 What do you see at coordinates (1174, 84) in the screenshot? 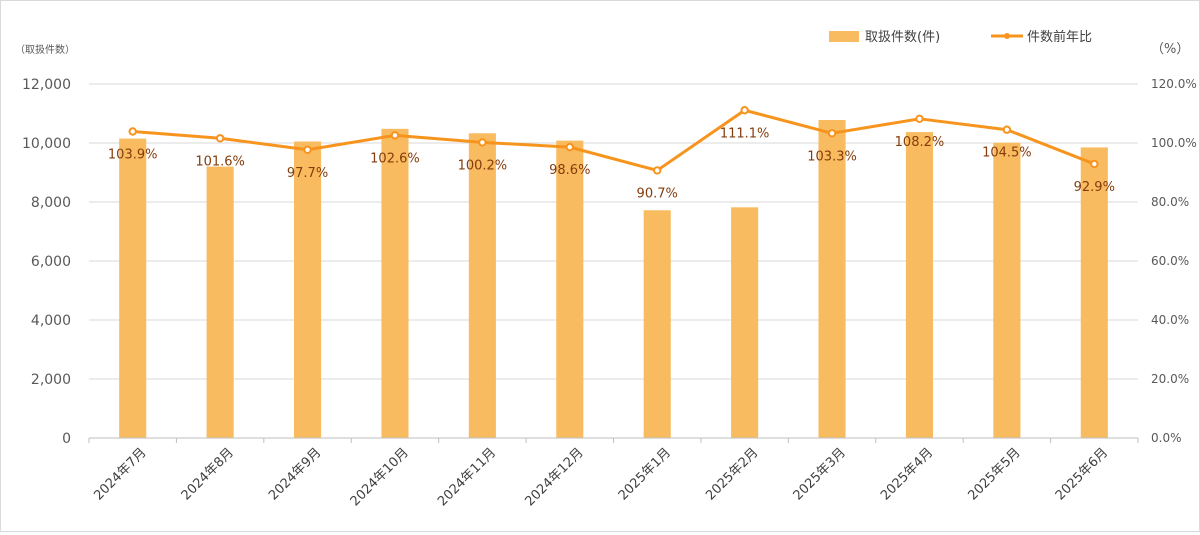
I see `right-axis-tick-label: 120.0%` at bounding box center [1174, 84].